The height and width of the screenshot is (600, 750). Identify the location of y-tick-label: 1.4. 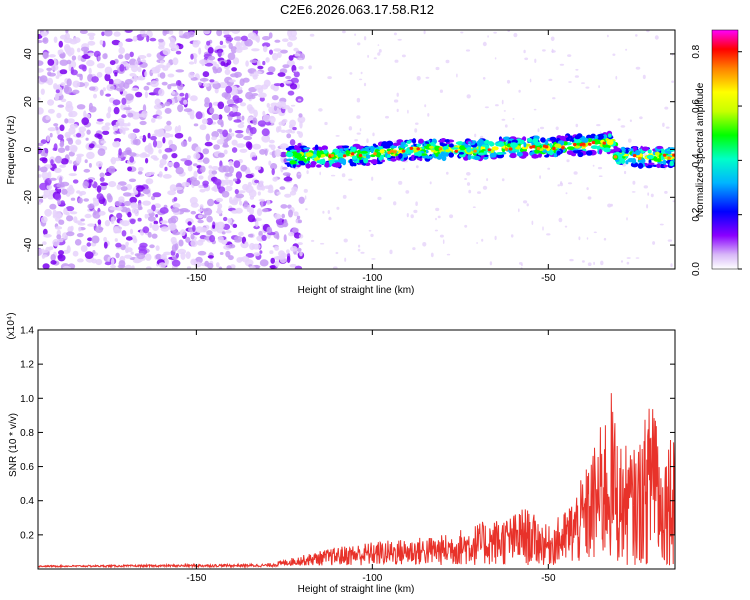
(27, 331).